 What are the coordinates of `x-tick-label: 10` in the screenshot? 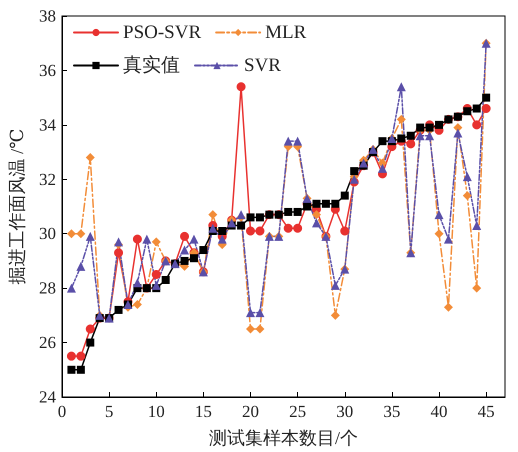 It's located at (156, 411).